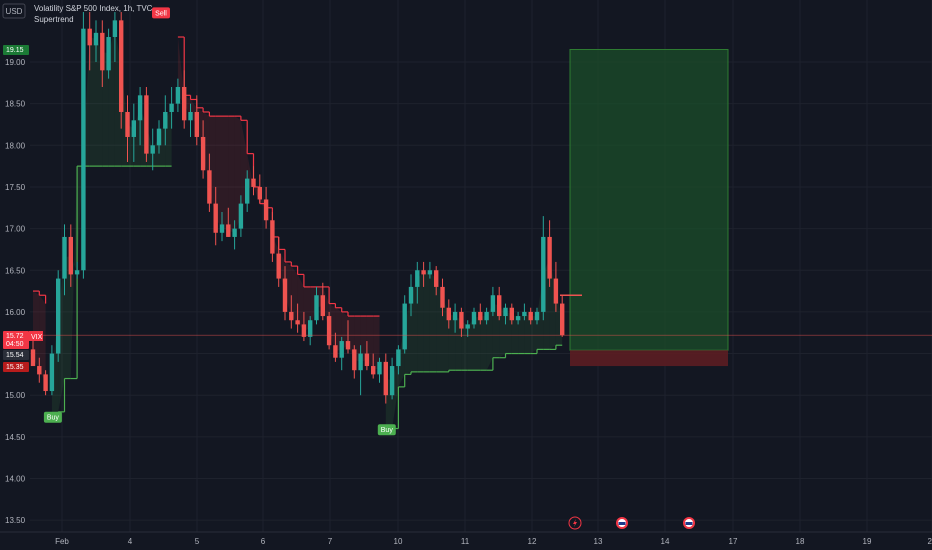 The height and width of the screenshot is (550, 932). Describe the element at coordinates (622, 523) in the screenshot. I see `flag-icon-band` at that location.